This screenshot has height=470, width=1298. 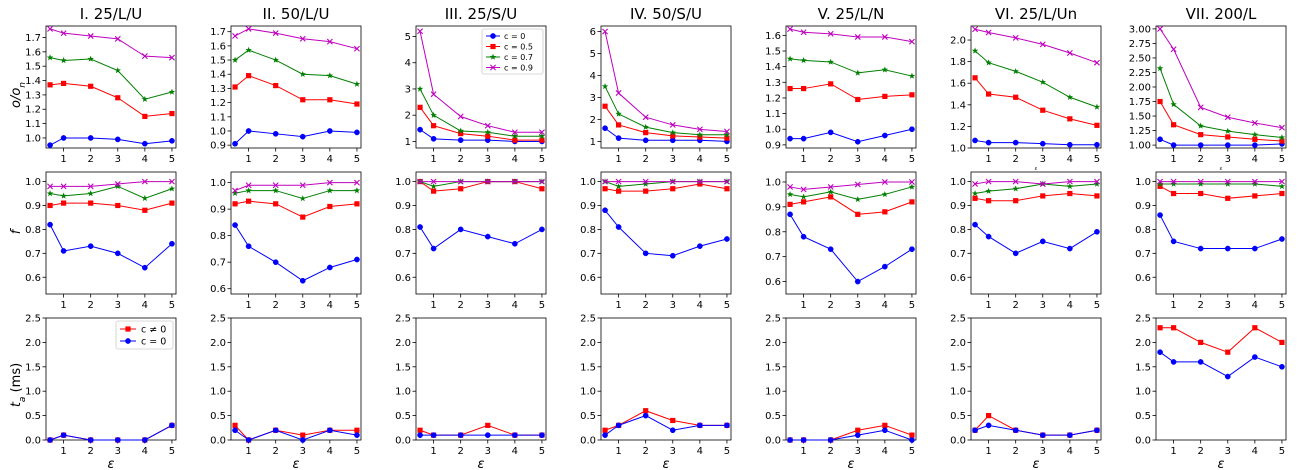 I want to click on panel-title: VII. 200/L, so click(x=1221, y=14).